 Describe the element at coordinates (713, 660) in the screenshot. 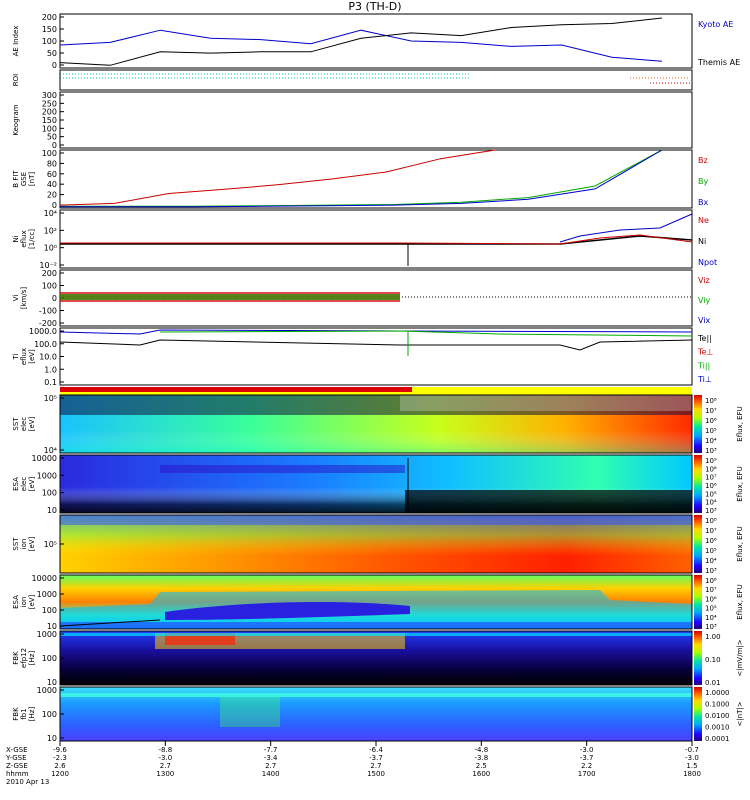

I see `colorbar-label: 0.10` at that location.